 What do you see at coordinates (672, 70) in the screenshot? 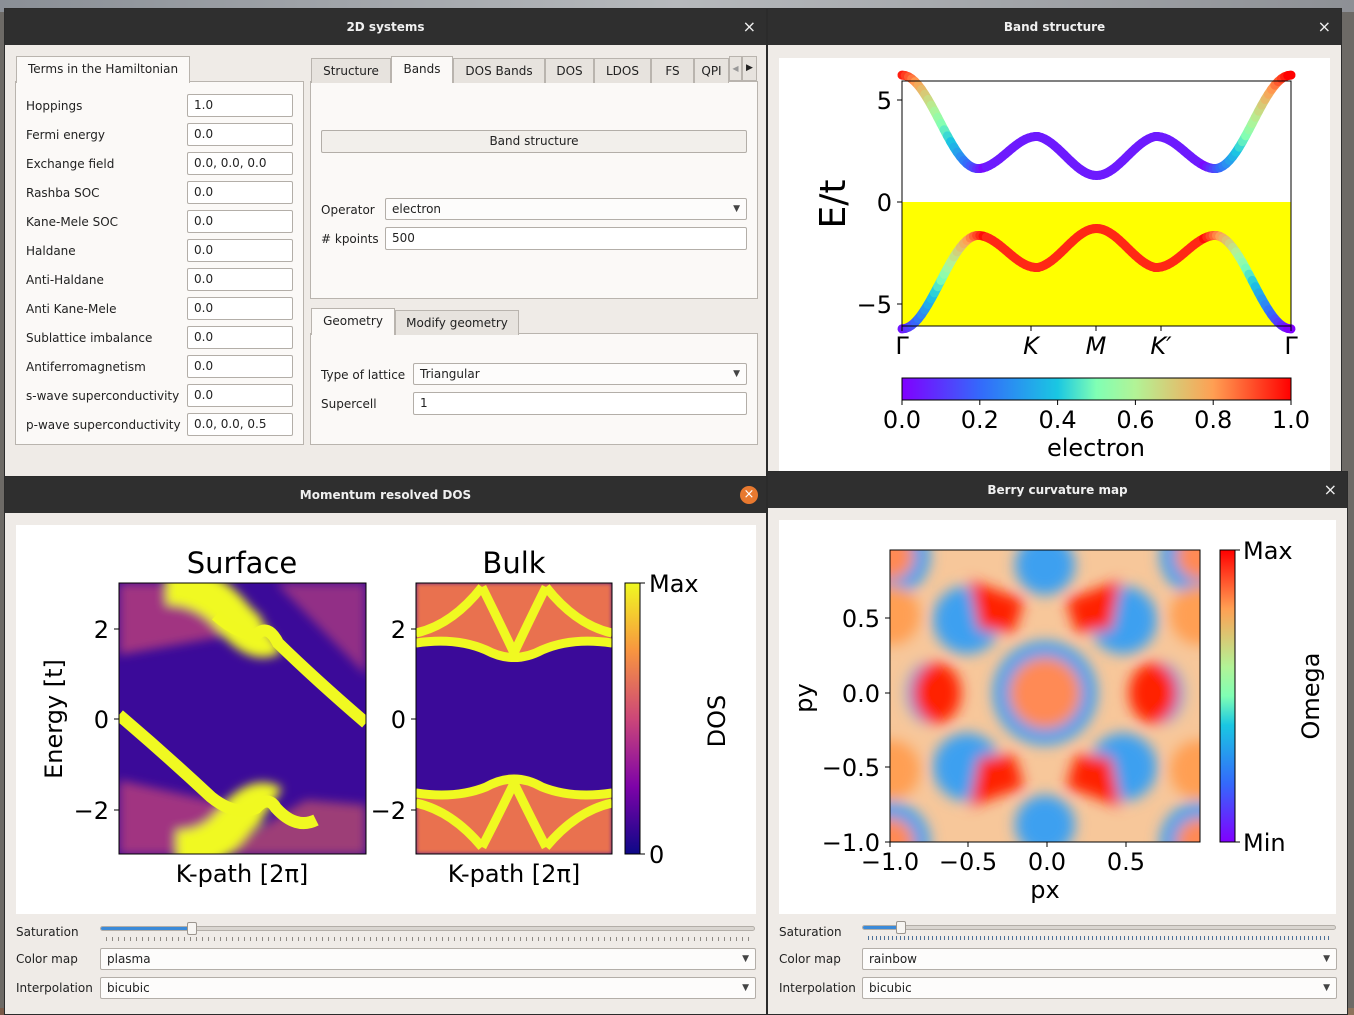
I see `tab-fs: FS` at bounding box center [672, 70].